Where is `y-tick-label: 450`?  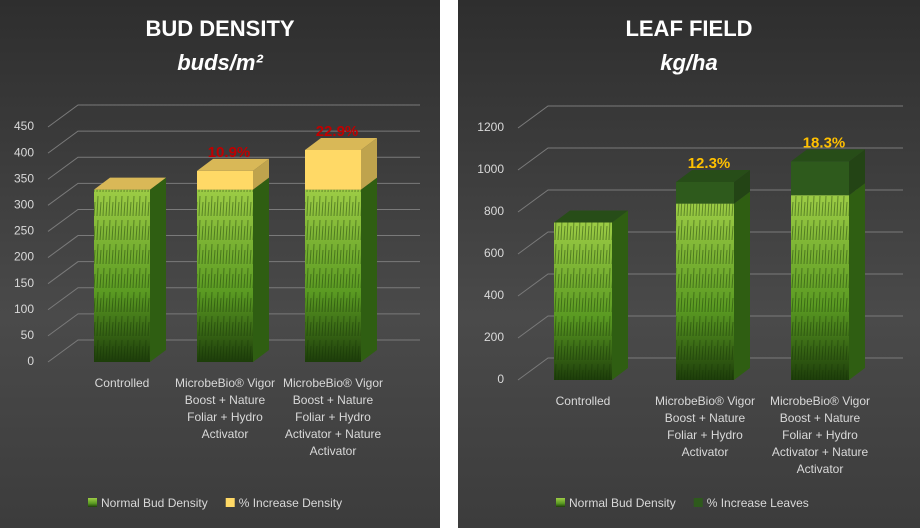
y-tick-label: 450 is located at coordinates (24, 126).